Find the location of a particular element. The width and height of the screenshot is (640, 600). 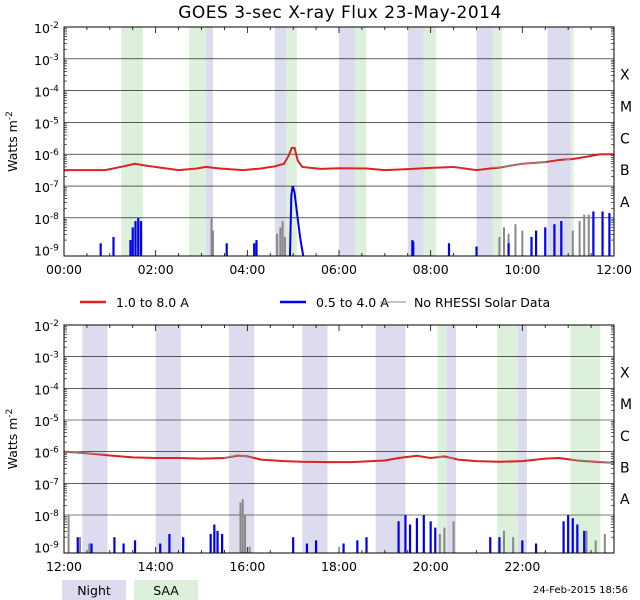

legend-night-label: Night is located at coordinates (94, 590).